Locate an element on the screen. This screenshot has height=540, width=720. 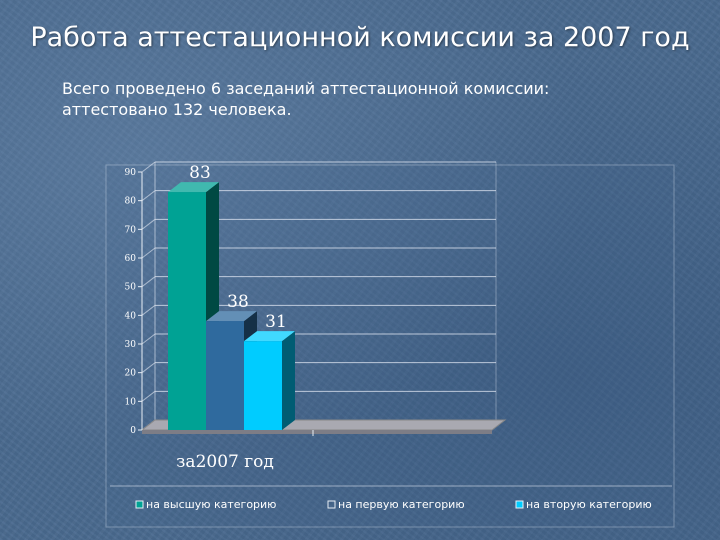
value-label: 31 is located at coordinates (276, 322).